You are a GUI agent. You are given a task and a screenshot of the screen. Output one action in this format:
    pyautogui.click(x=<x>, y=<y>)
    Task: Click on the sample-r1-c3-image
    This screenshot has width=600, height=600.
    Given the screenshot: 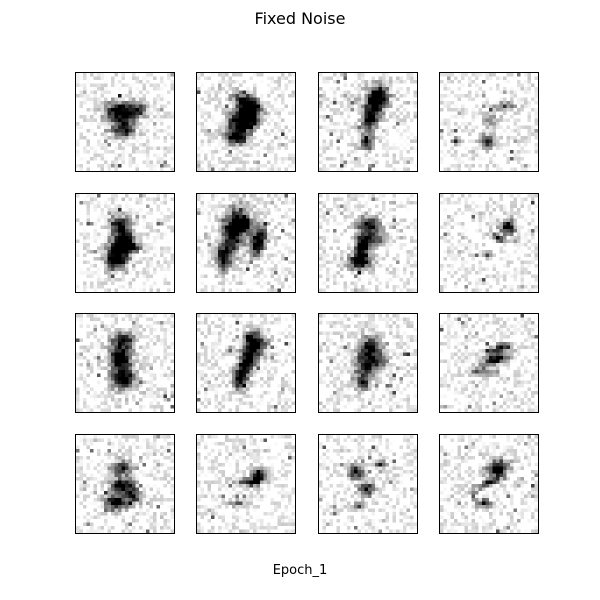 What is the action you would take?
    pyautogui.click(x=368, y=122)
    